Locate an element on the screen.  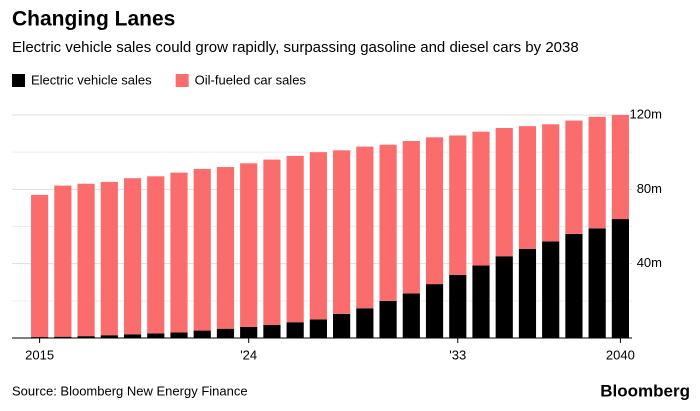
x-tick-label: '33 is located at coordinates (457, 354).